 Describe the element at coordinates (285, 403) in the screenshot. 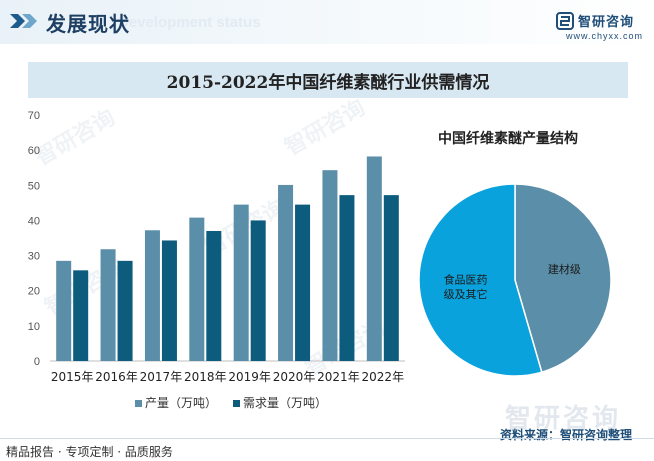

I see `legend-label: 需求量（万吨）` at that location.